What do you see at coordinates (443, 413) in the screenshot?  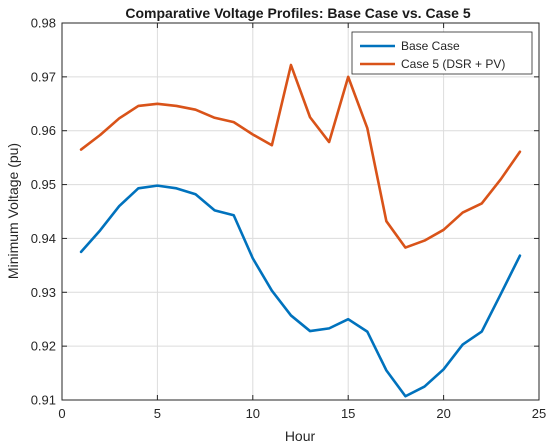 I see `x-tick-label: 20` at bounding box center [443, 413].